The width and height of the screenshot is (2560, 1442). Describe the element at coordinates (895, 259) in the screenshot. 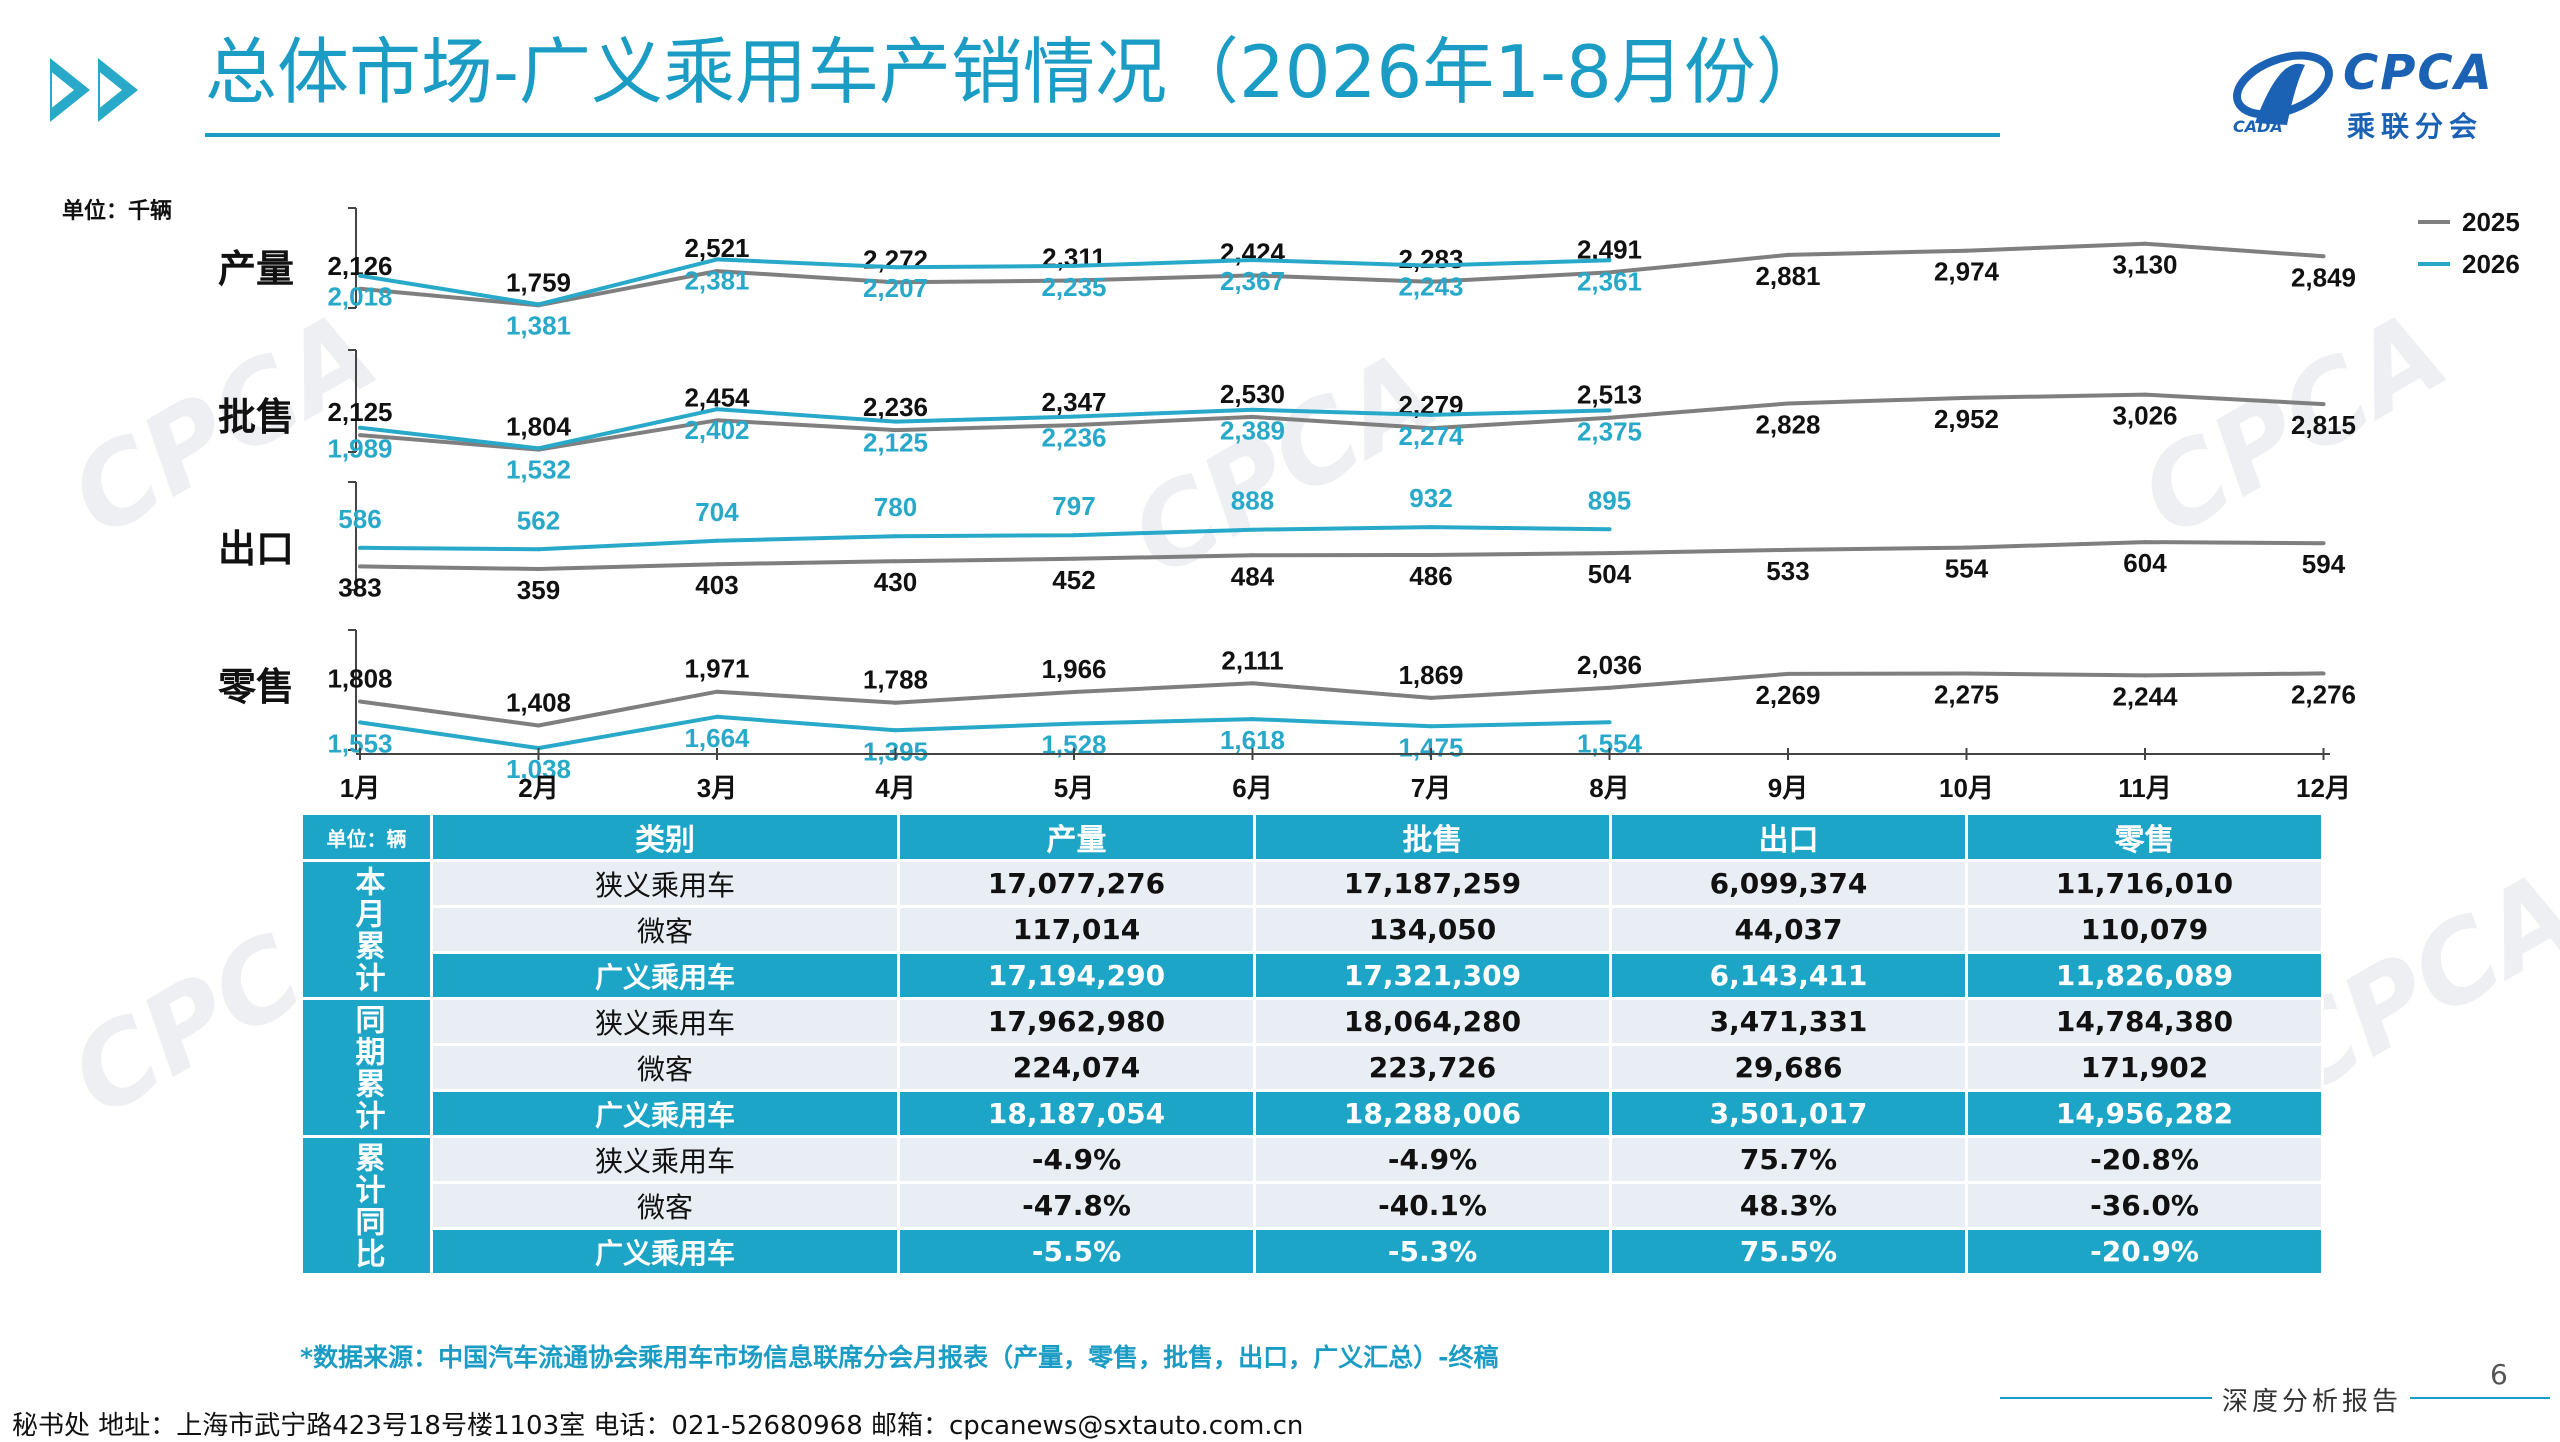

I see `data-label: 2,272` at that location.